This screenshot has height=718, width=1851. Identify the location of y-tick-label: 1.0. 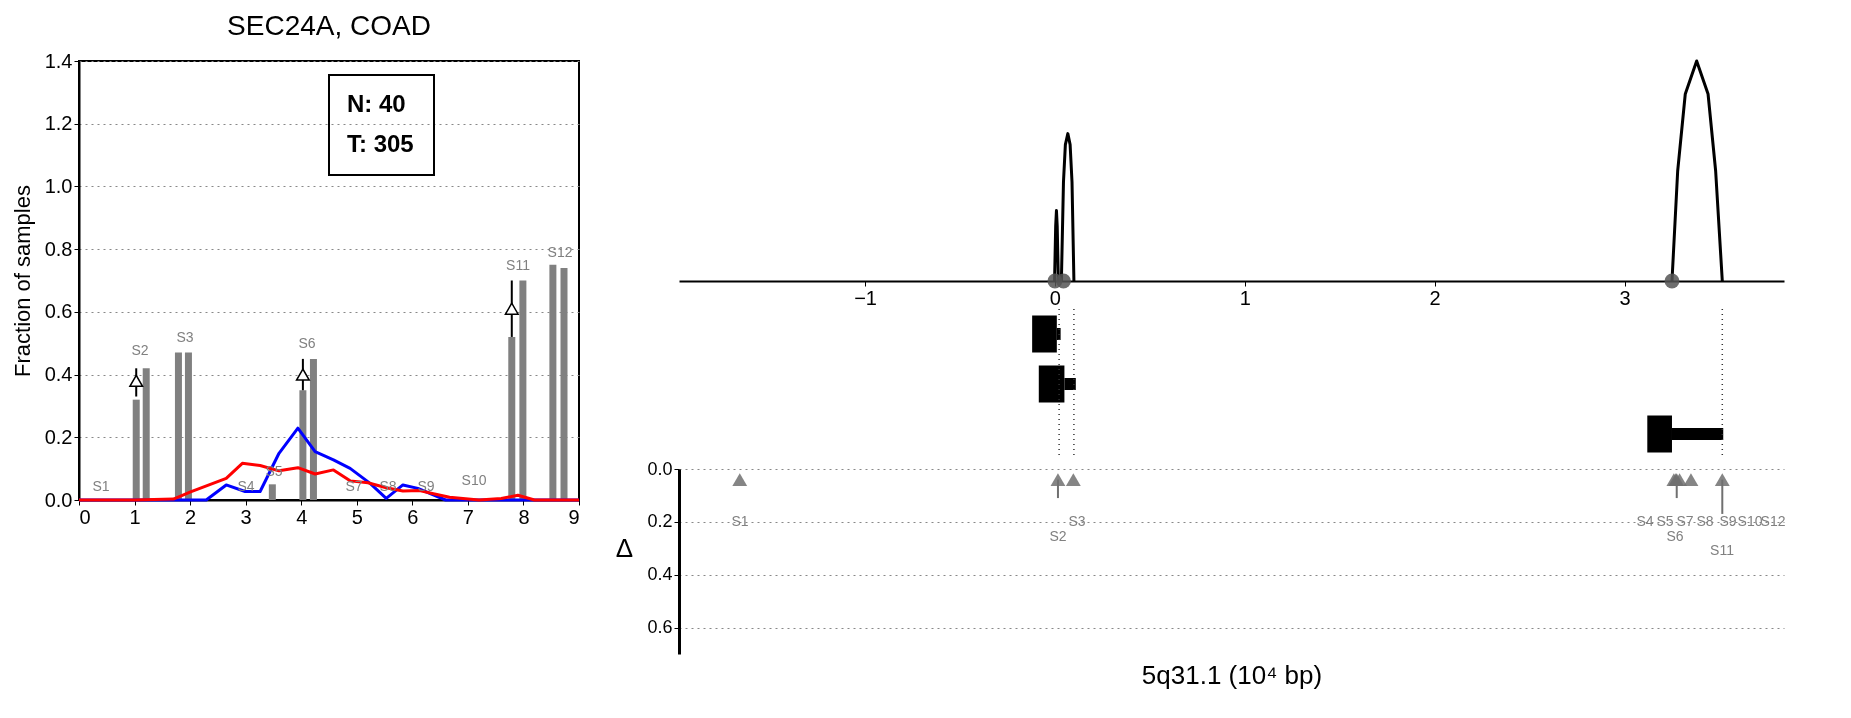
(58, 185).